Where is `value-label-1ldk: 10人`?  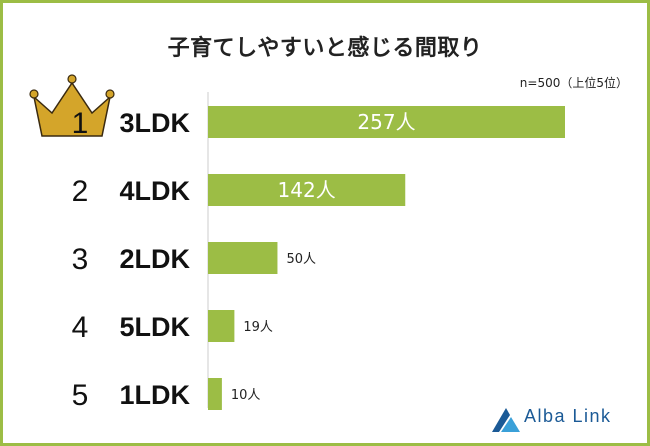
value-label-1ldk: 10人 is located at coordinates (246, 395).